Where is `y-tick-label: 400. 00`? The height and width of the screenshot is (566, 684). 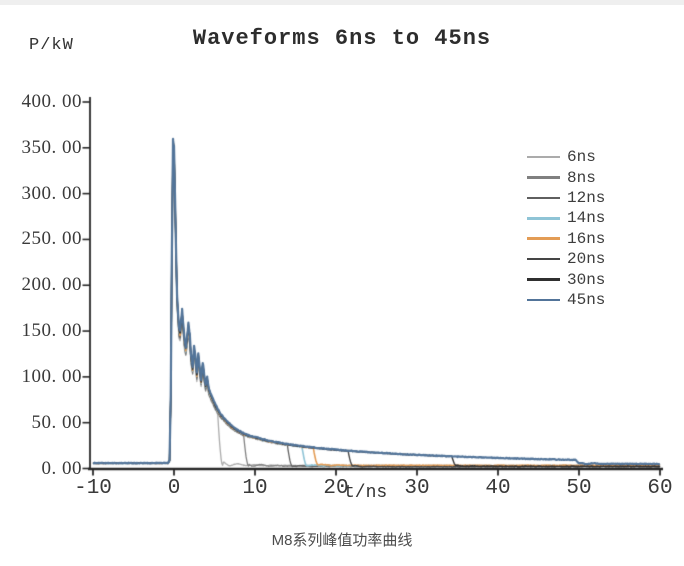
y-tick-label: 400. 00 is located at coordinates (51, 101).